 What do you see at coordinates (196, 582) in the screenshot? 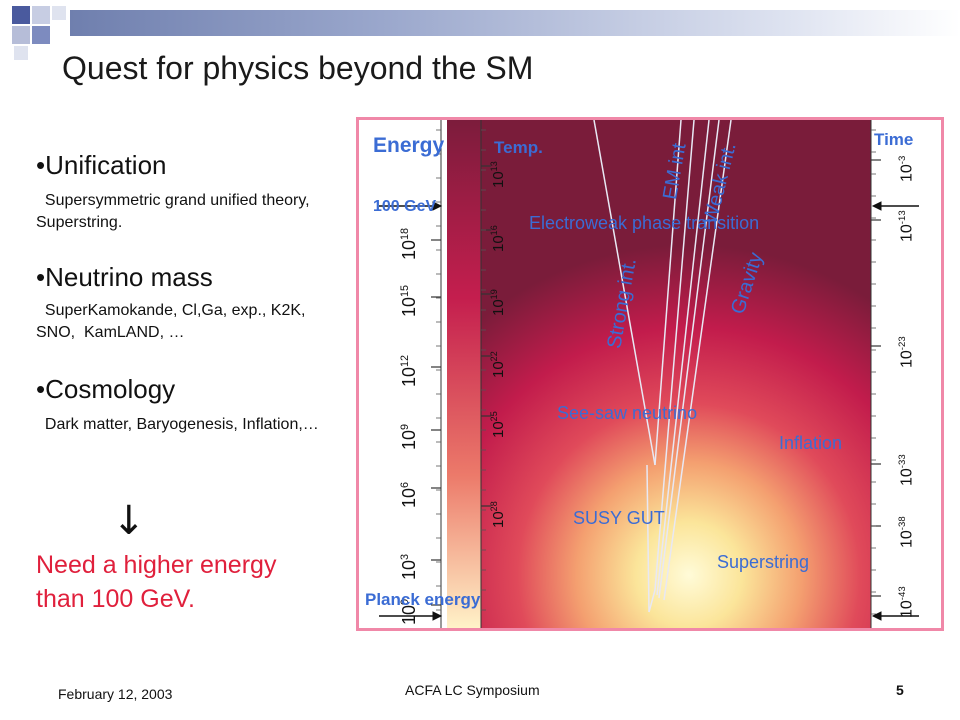
I see `conclusion-text: Need a higher energy than 100 GeV.` at bounding box center [196, 582].